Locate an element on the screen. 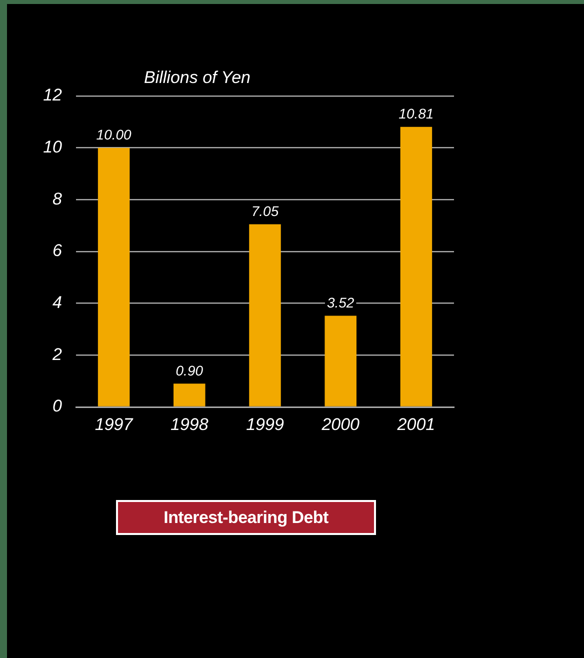 This screenshot has width=584, height=658. text: Interest-bearing Debt is located at coordinates (246, 517).